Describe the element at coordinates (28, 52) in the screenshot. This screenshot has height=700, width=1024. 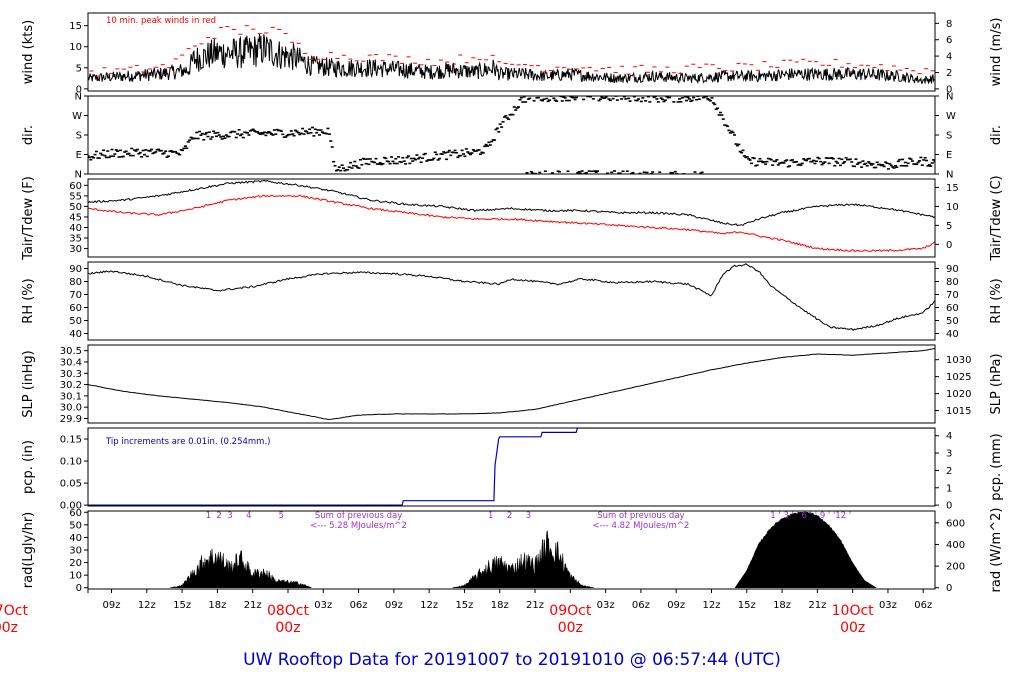
I see `left-axis-title: wind (kts)` at that location.